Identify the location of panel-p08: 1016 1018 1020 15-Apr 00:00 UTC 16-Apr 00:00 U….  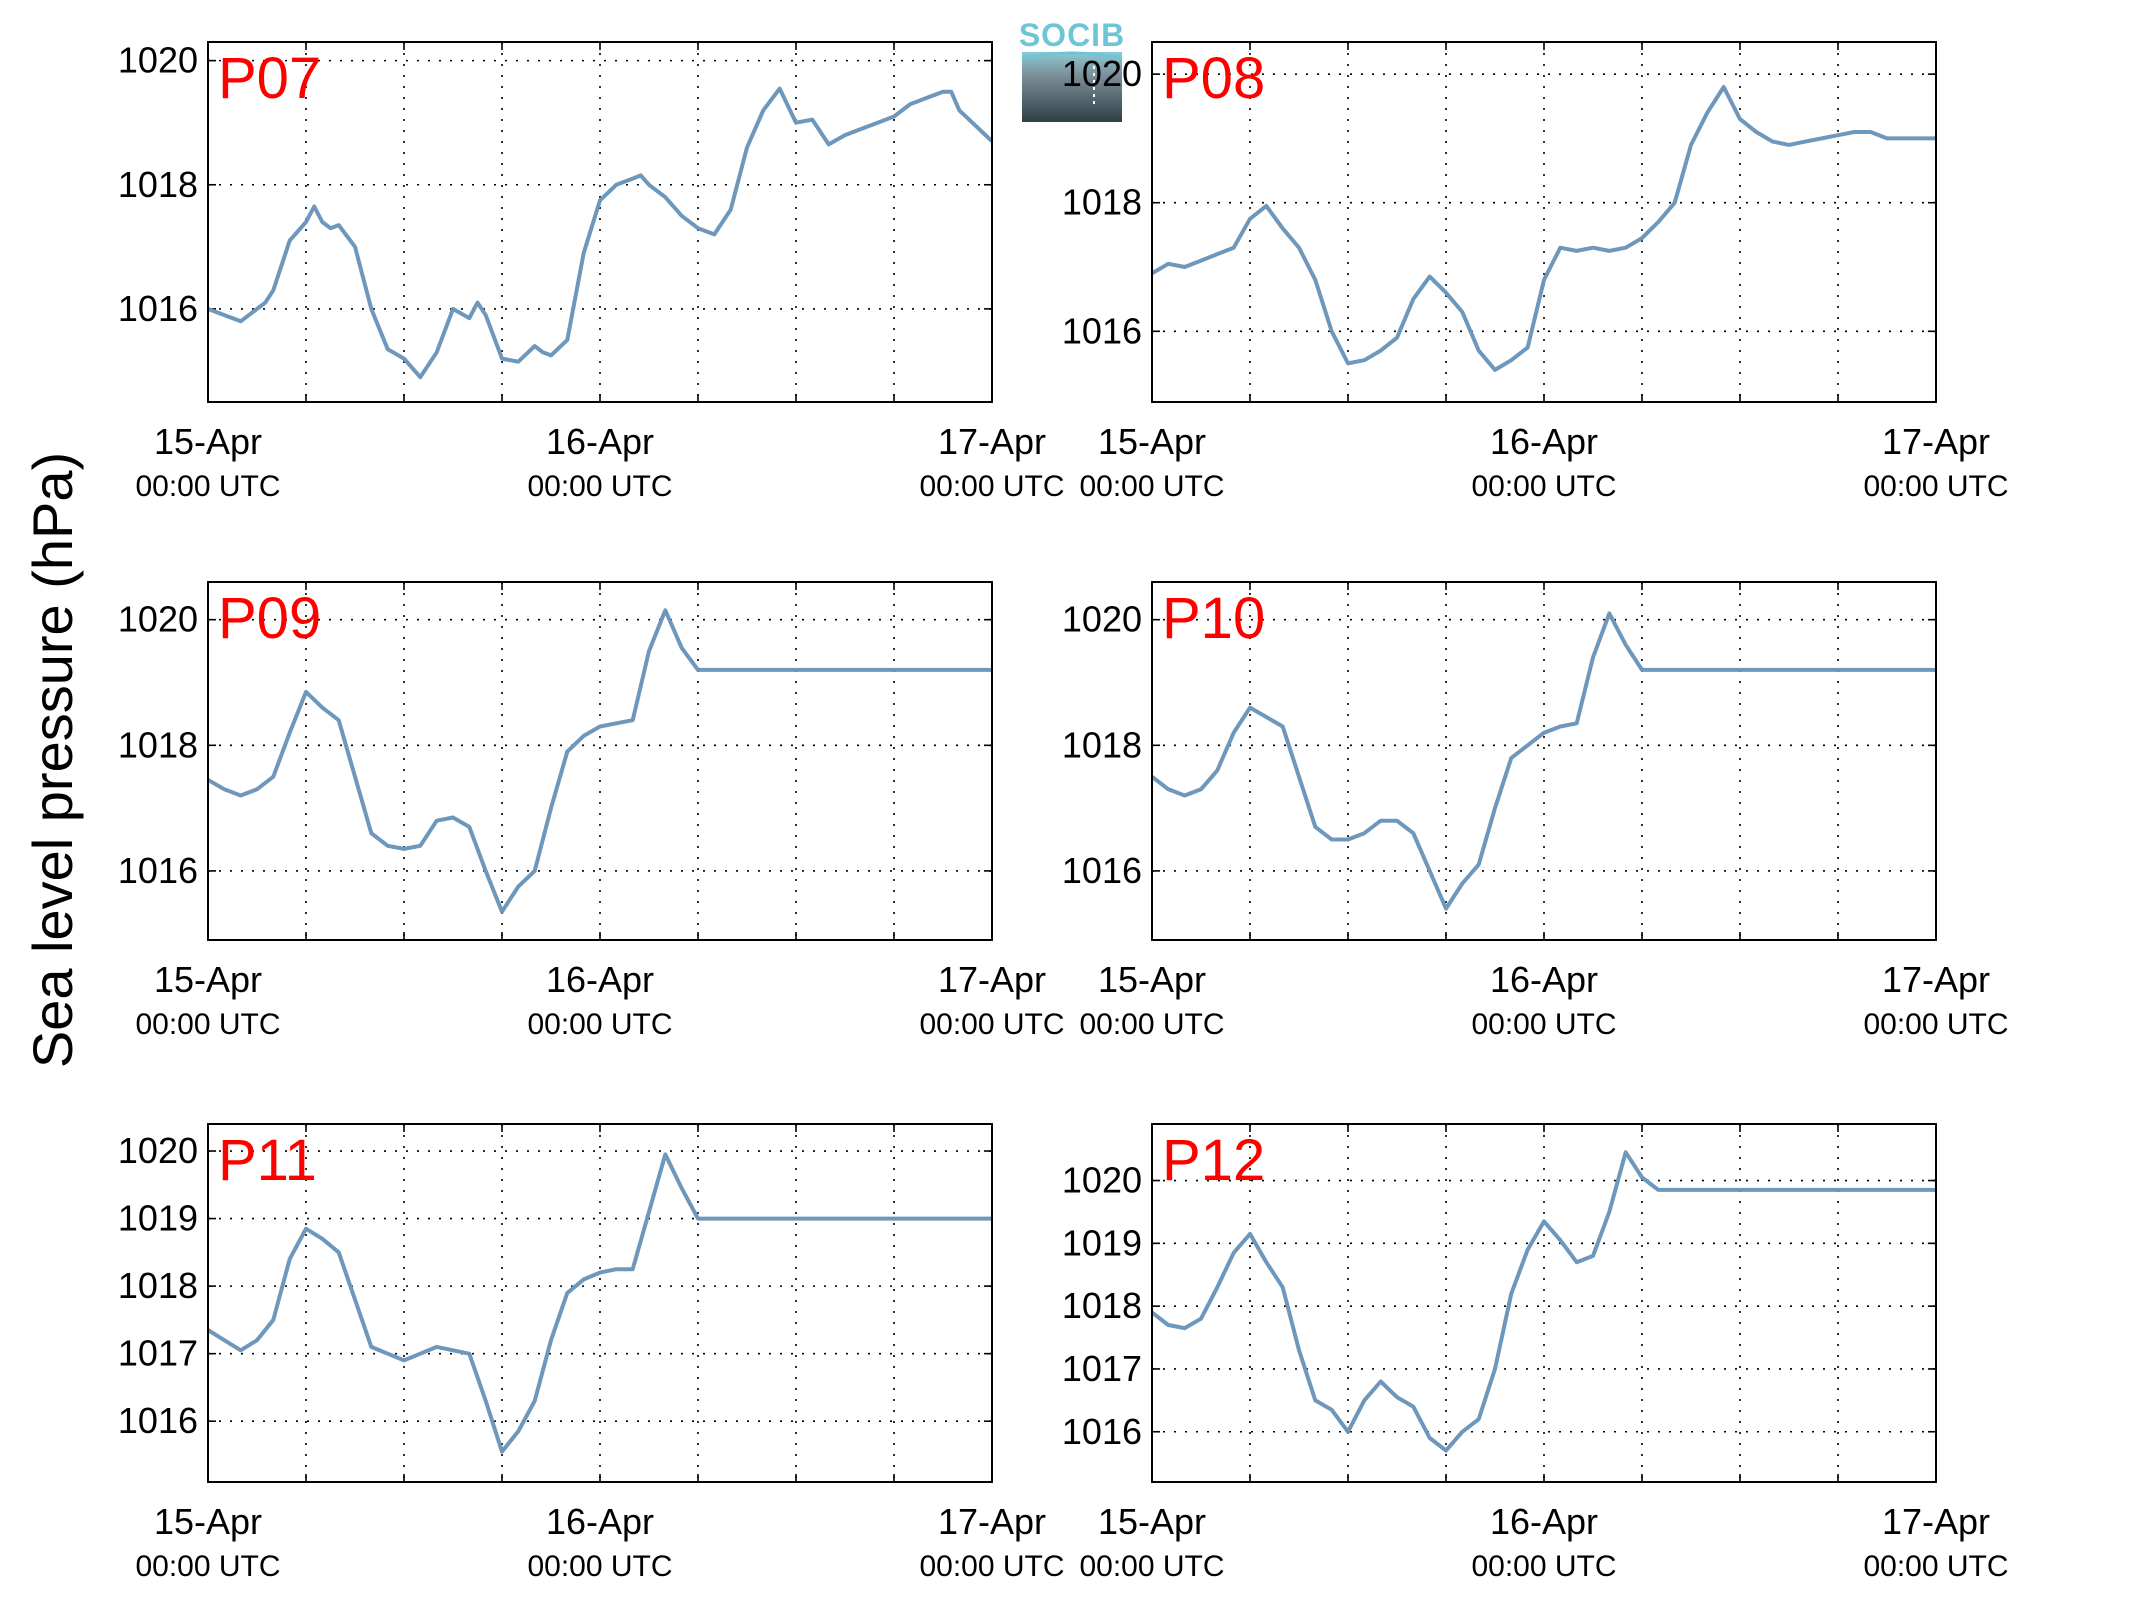
(1535, 272).